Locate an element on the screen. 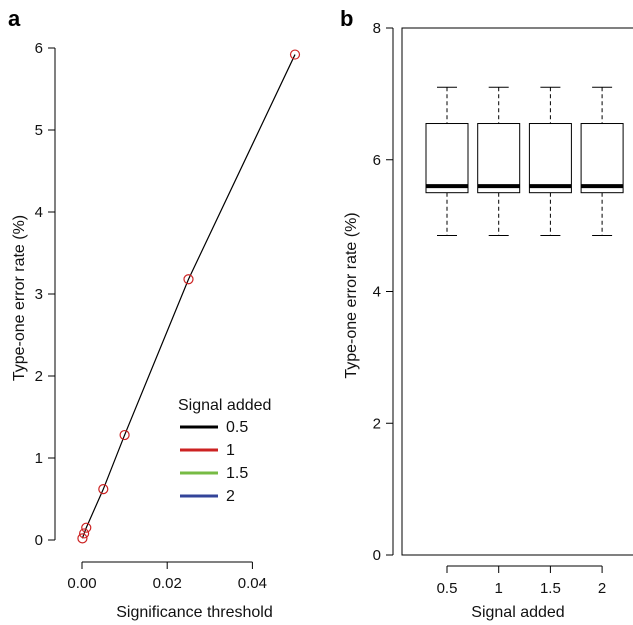 This screenshot has height=625, width=633. y-tick-label: 3 is located at coordinates (39, 294).